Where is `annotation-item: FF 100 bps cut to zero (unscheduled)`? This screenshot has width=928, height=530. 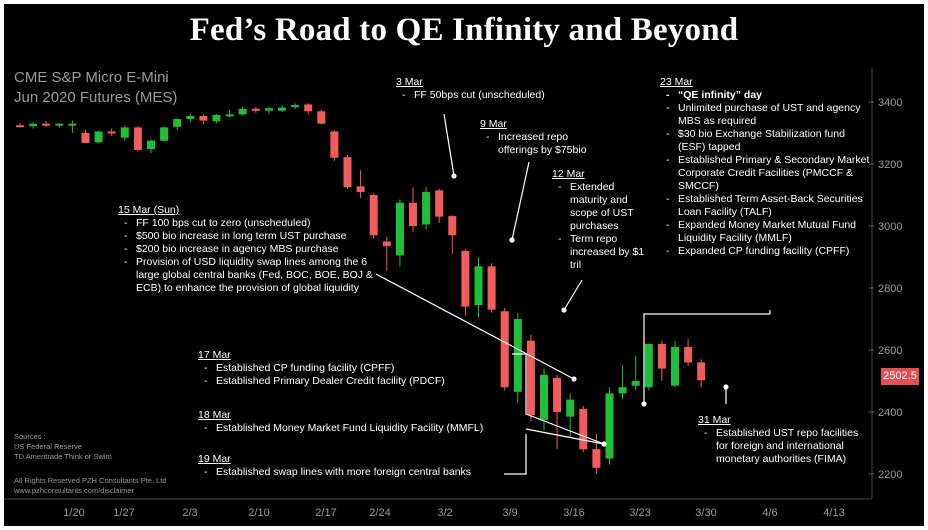
annotation-item: FF 100 bps cut to zero (unscheduled) is located at coordinates (249, 223).